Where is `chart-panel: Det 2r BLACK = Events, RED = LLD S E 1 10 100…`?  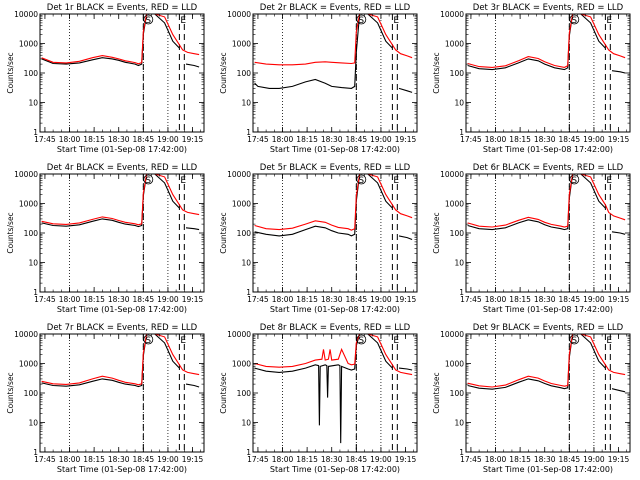
chart-panel: Det 2r BLACK = Events, RED = LLD S E 1 10 100… is located at coordinates (318, 78).